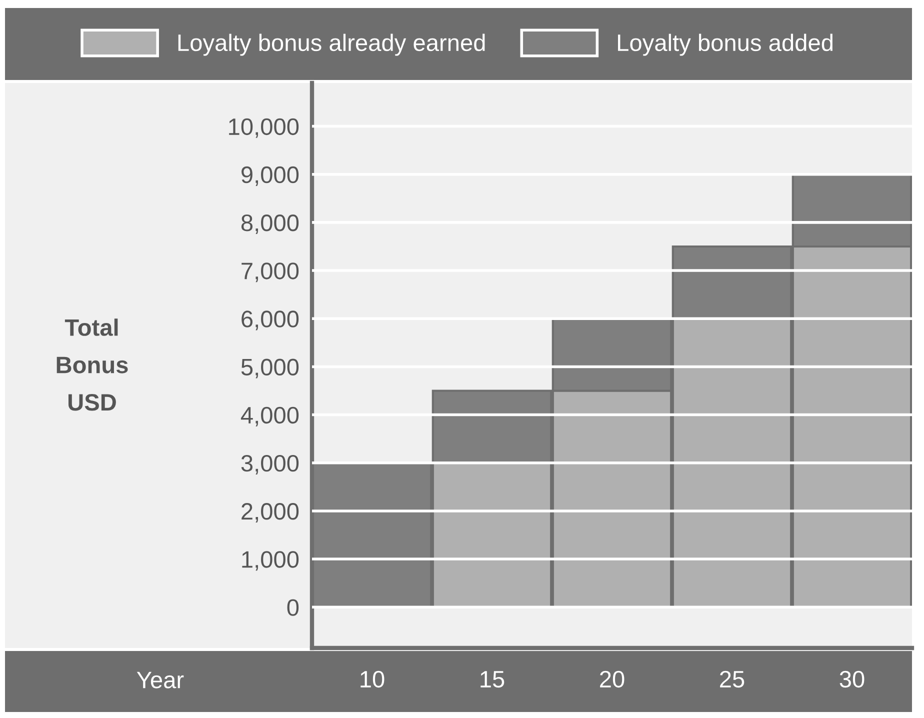 The image size is (924, 718). Describe the element at coordinates (270, 320) in the screenshot. I see `y-tick-label: 6,000` at that location.